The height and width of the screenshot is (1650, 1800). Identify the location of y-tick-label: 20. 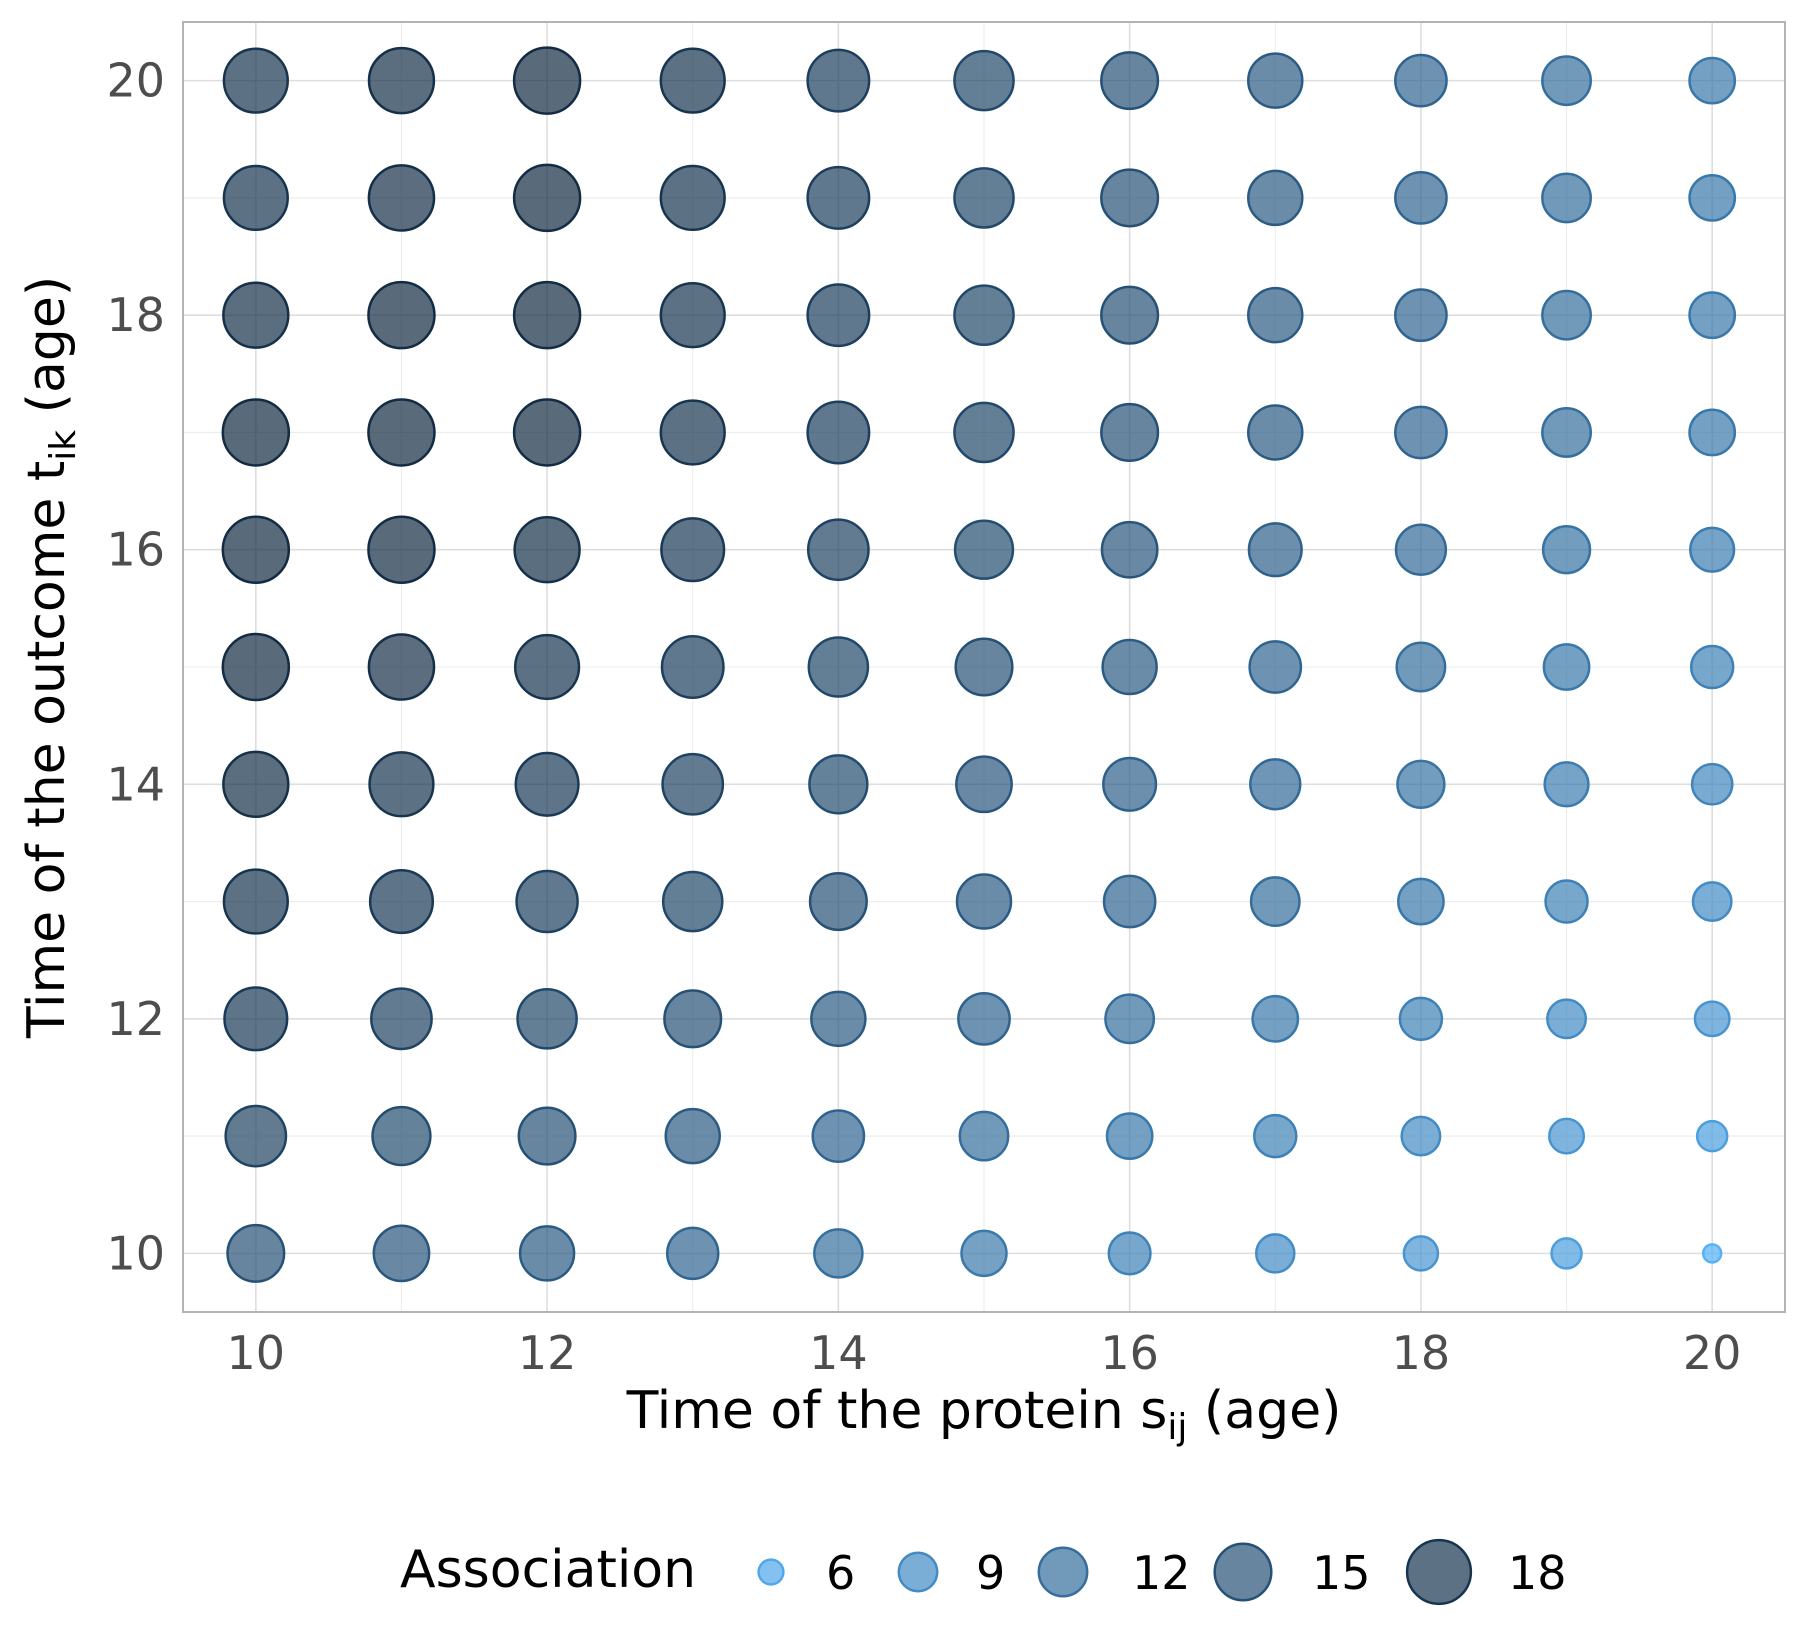
(135, 81).